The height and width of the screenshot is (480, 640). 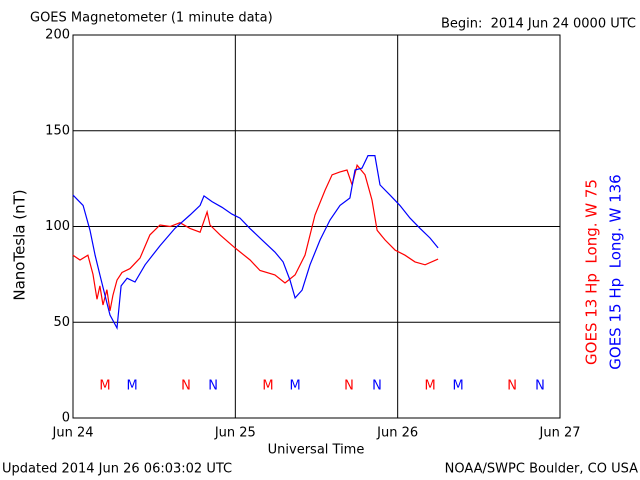 I want to click on x-tick-label: Jun 26, so click(x=397, y=433).